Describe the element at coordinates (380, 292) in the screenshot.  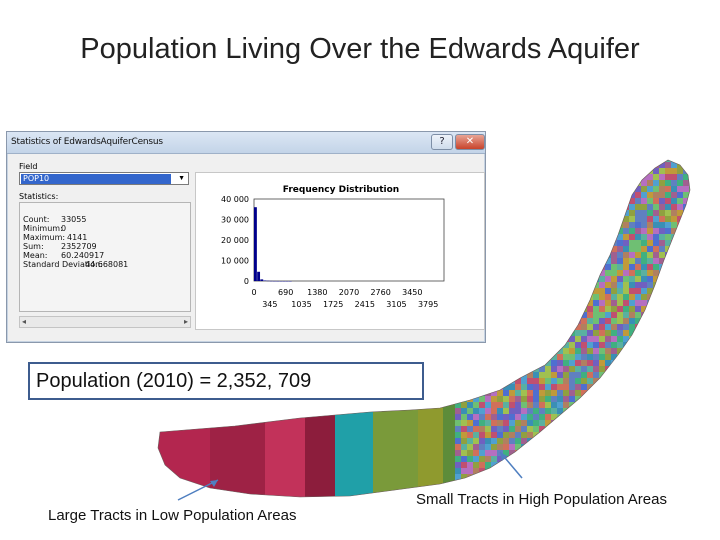
I see `x-tick-label: 2760` at that location.